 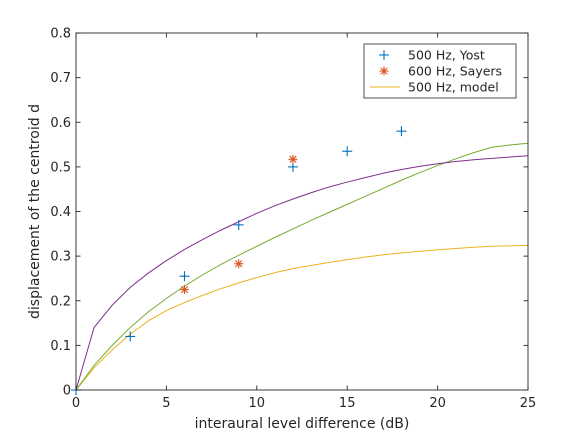 I want to click on legend-label-sayers: 600 Hz, Sayers, so click(x=455, y=71).